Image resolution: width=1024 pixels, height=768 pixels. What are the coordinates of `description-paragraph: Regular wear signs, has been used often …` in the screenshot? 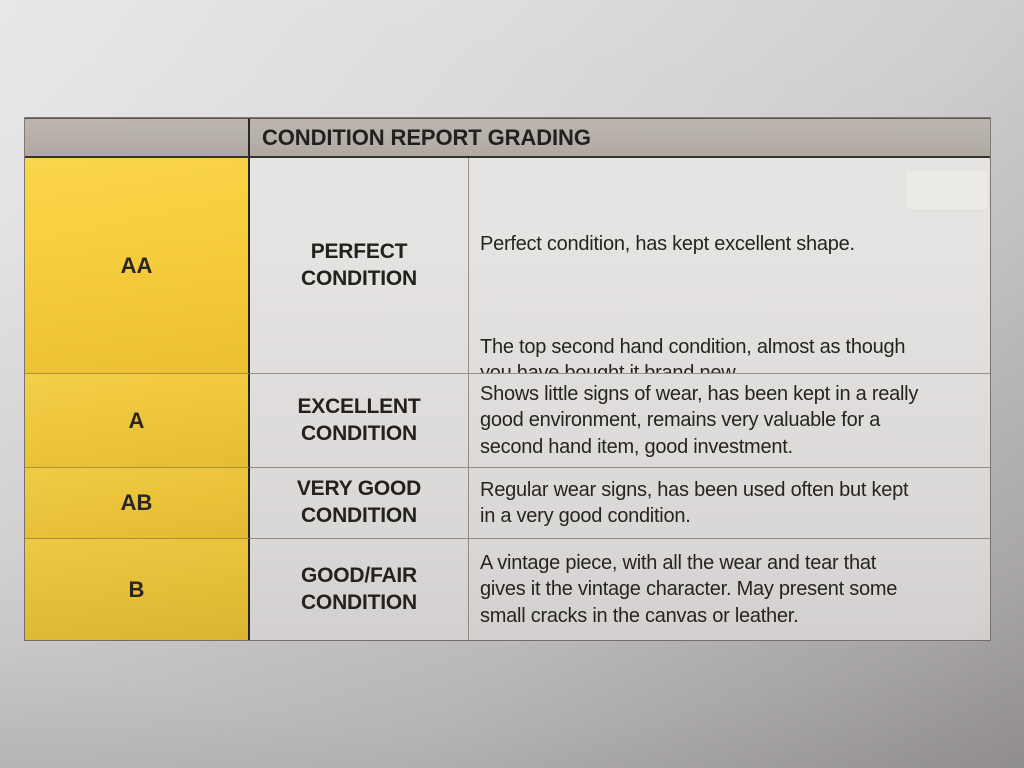 It's located at (694, 502).